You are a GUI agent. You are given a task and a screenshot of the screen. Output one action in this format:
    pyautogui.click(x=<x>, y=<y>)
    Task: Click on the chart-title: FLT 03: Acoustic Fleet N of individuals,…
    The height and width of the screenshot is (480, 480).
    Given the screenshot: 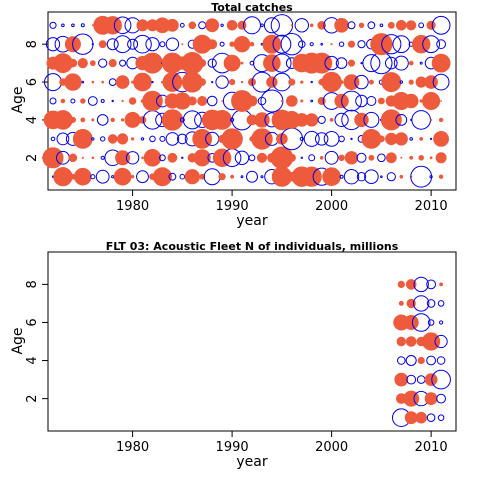 What is the action you would take?
    pyautogui.click(x=252, y=246)
    